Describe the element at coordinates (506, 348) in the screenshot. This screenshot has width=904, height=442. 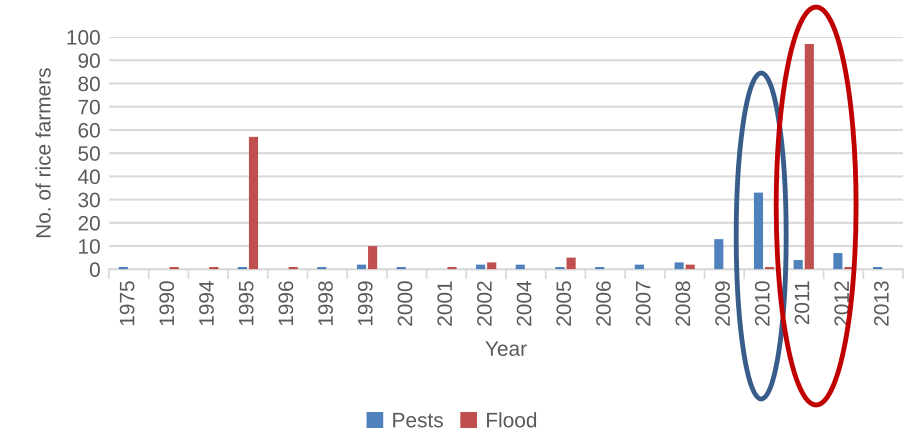
I see `x-axis-title: Year` at that location.